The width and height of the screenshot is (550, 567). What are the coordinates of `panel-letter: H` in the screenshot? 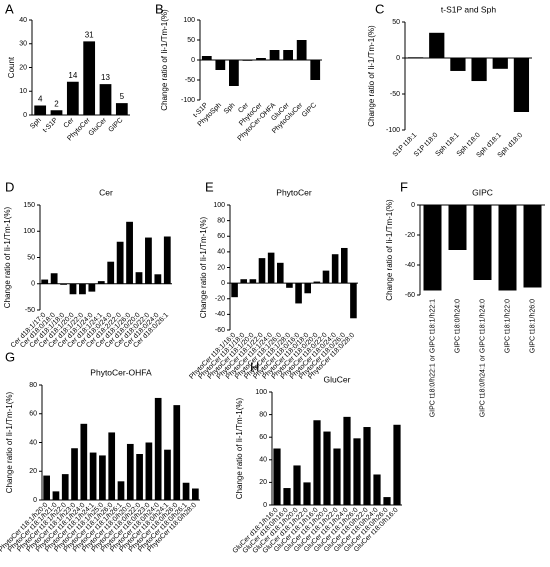 It's located at (254, 366).